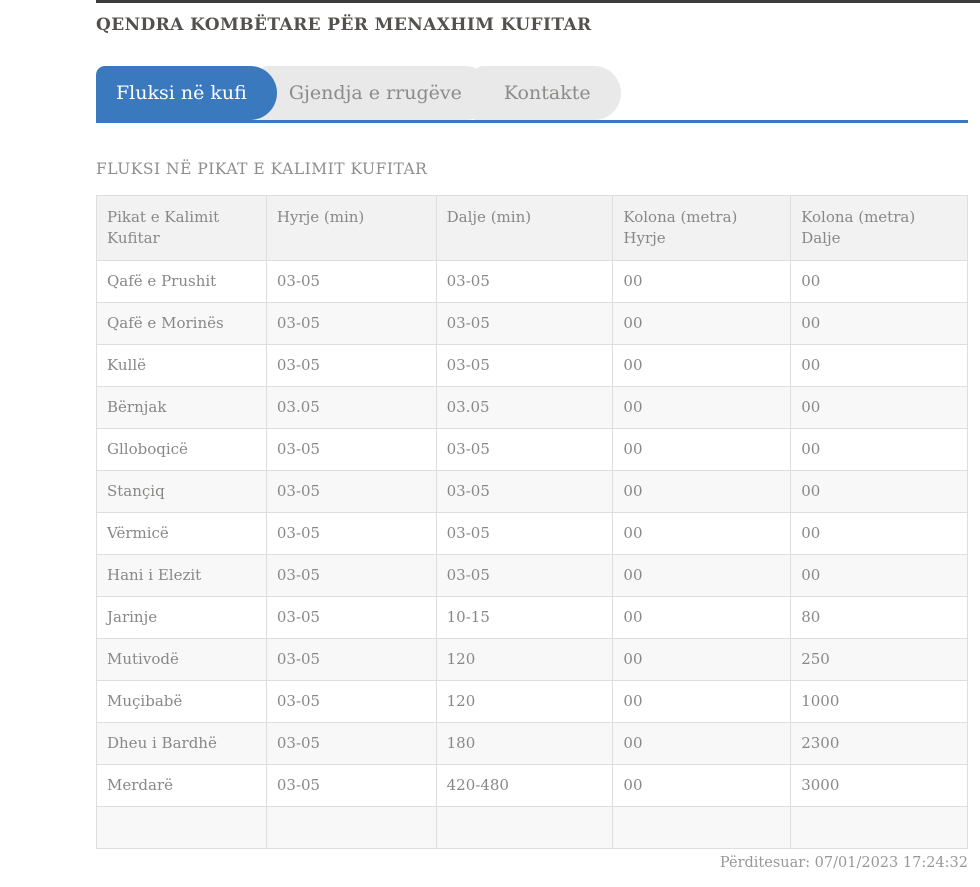  I want to click on page-title: QENDRA KOMBËTARE PËR MENAXHIM KUFITAR, so click(344, 25).